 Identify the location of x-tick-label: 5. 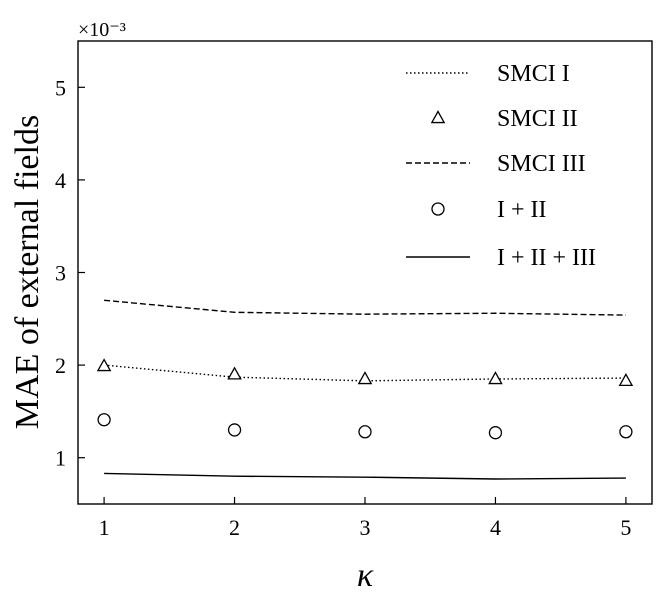
(625, 527).